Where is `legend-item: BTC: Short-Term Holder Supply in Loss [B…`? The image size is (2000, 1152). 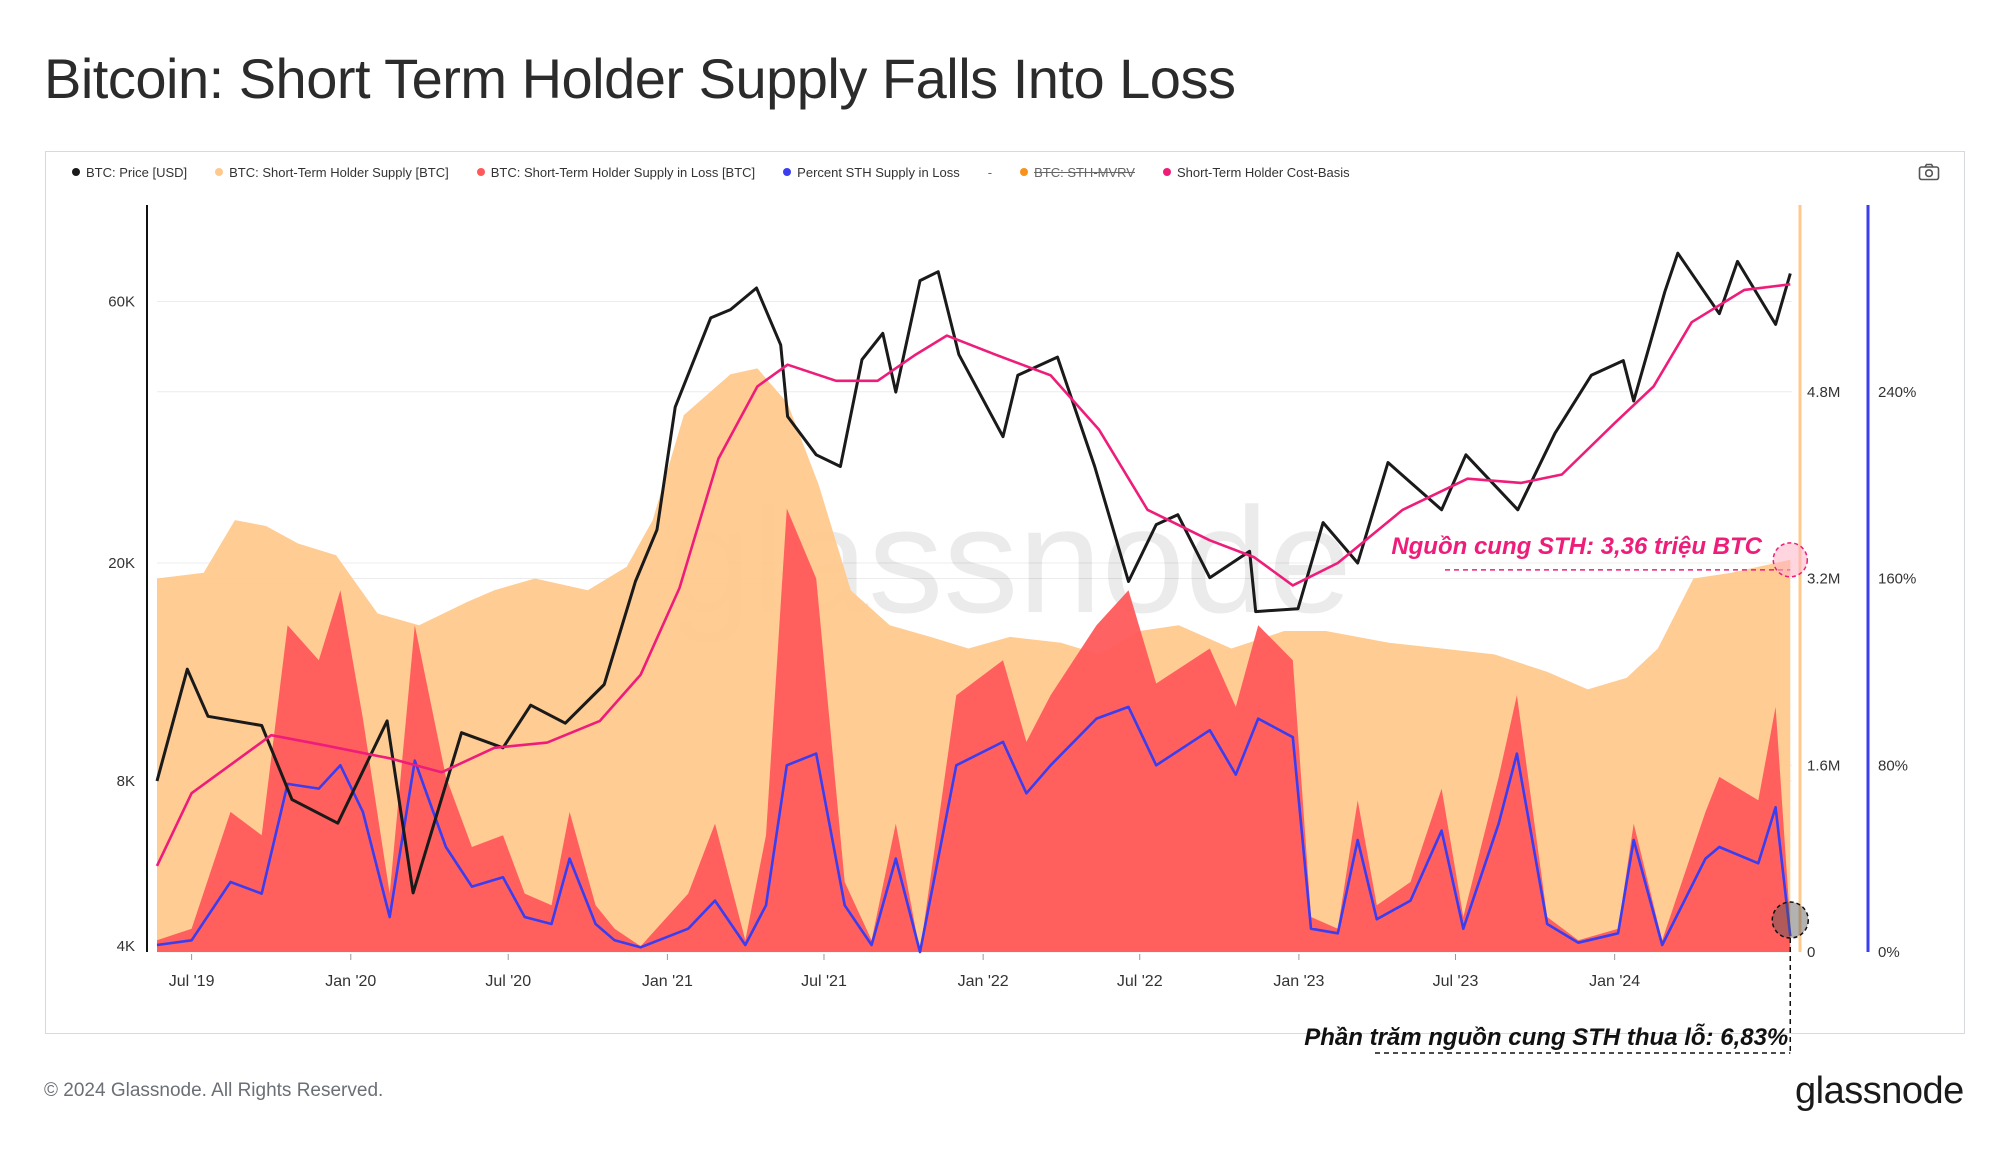 legend-item: BTC: Short-Term Holder Supply in Loss [B… is located at coordinates (616, 172).